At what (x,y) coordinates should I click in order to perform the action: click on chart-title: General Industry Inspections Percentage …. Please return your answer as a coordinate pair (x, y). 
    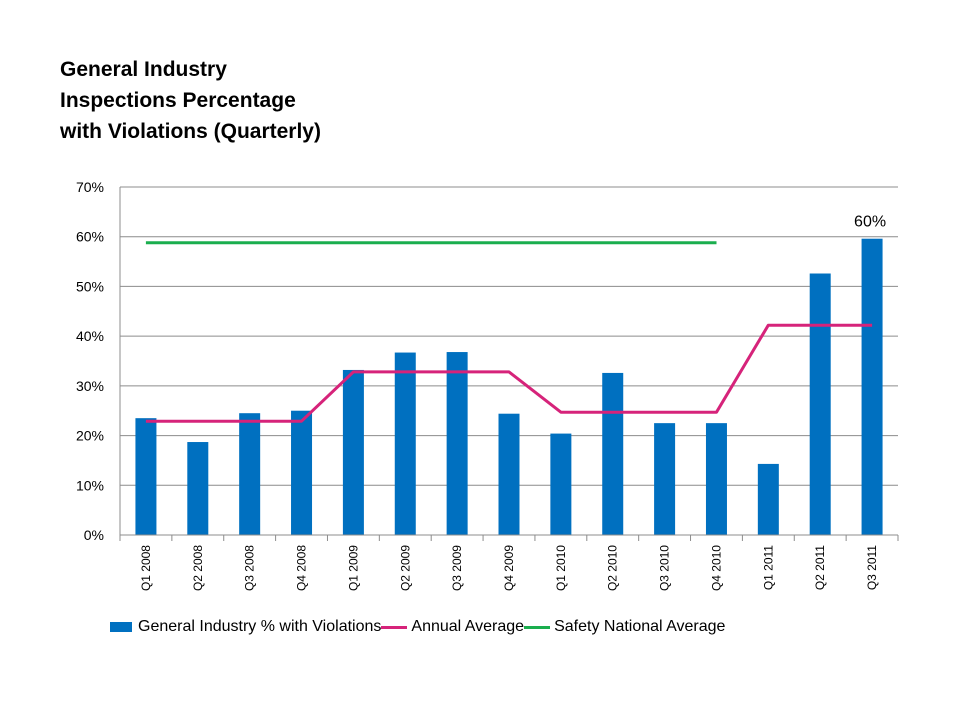
    Looking at the image, I should click on (190, 100).